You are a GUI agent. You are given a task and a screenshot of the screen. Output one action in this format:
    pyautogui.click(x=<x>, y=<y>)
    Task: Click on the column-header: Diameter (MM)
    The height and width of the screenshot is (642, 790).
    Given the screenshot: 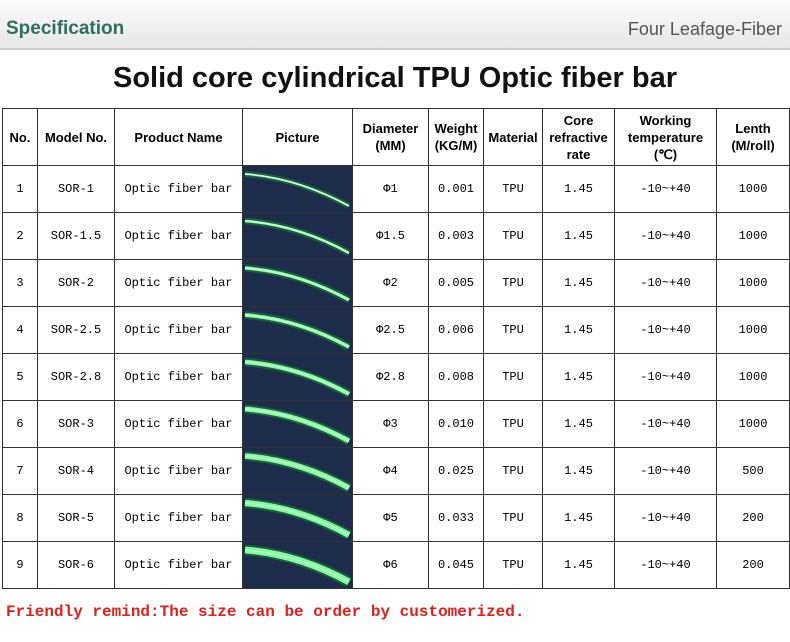 What is the action you would take?
    pyautogui.click(x=390, y=137)
    